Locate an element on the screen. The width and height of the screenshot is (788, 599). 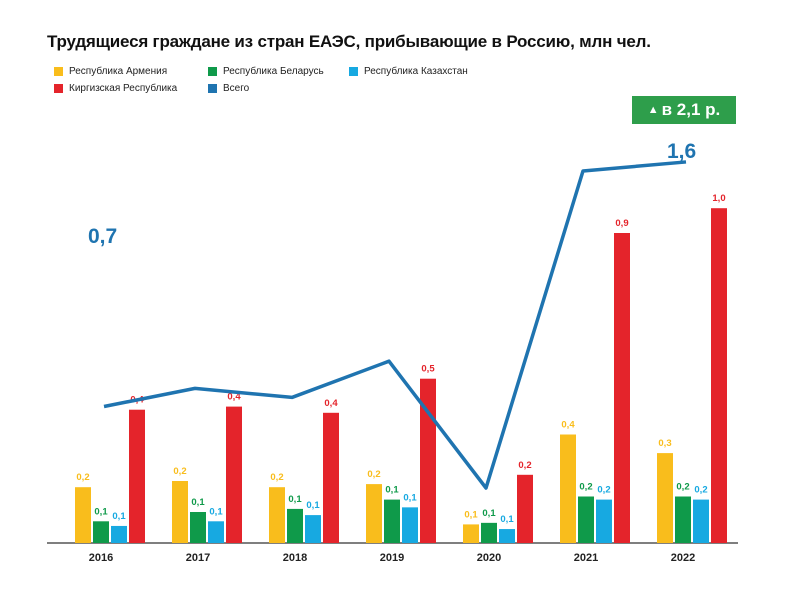
legend-label: Всего is located at coordinates (236, 88).